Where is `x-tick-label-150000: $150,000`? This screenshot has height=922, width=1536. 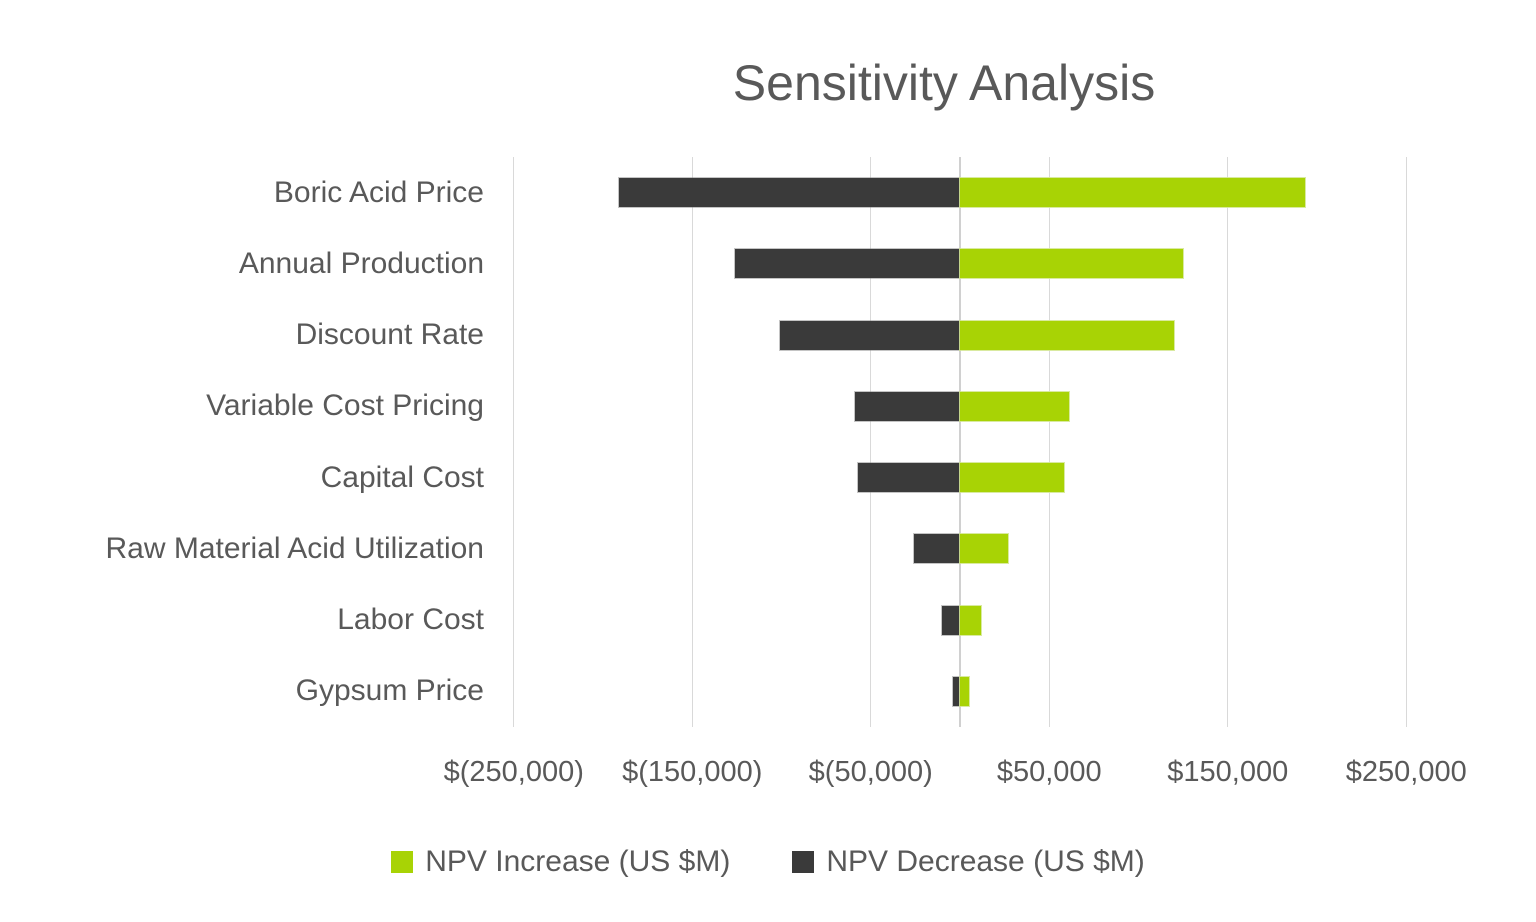 x-tick-label-150000: $150,000 is located at coordinates (1228, 772).